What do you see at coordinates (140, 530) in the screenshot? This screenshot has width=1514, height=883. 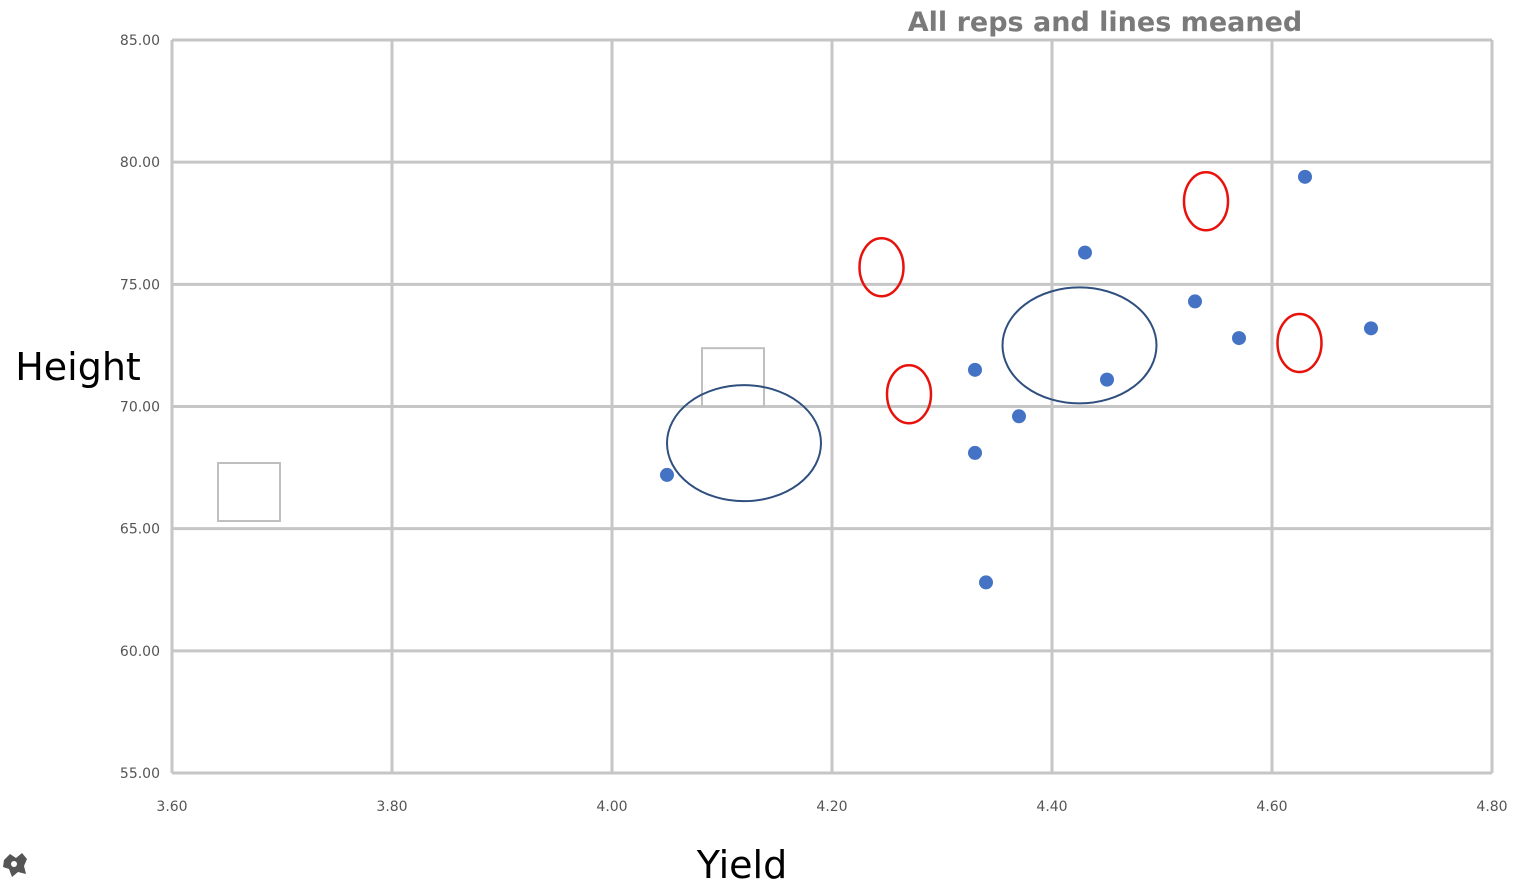 I see `y-tick-label: 65.00` at bounding box center [140, 530].